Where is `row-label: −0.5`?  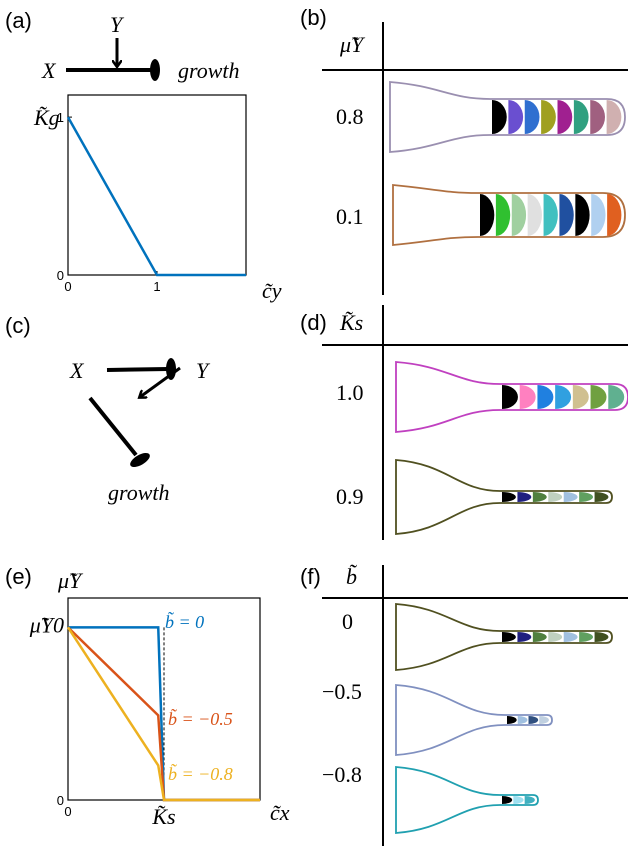
row-label: −0.5 is located at coordinates (342, 691).